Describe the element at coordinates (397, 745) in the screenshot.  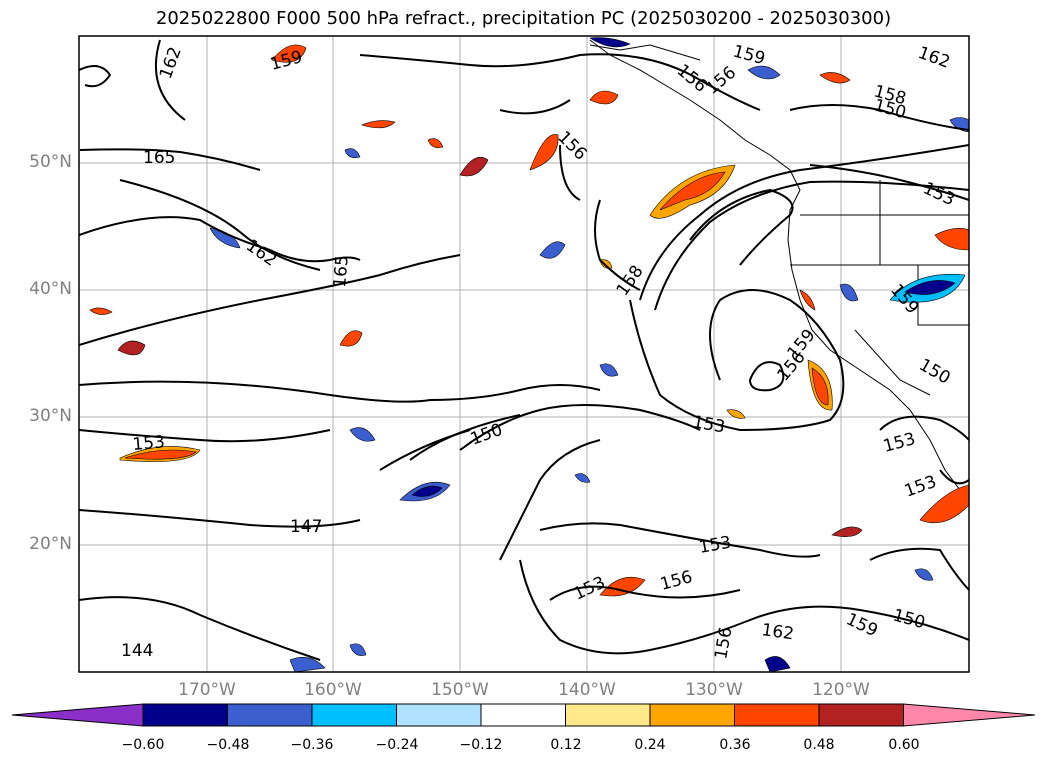
I see `colorbar-tick: −0.24` at that location.